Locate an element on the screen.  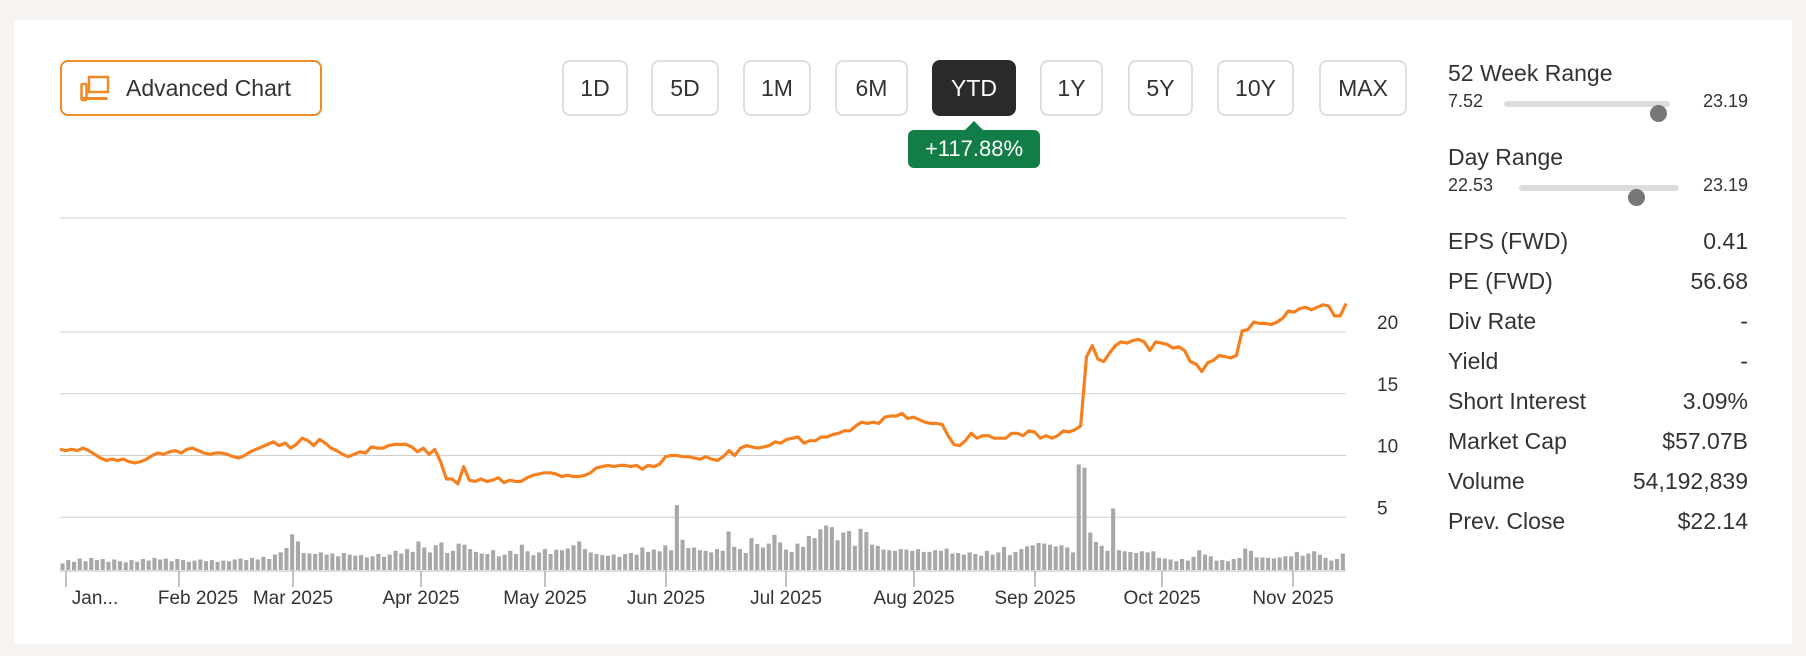
x-tick-label: Oct 2025 is located at coordinates (1161, 598).